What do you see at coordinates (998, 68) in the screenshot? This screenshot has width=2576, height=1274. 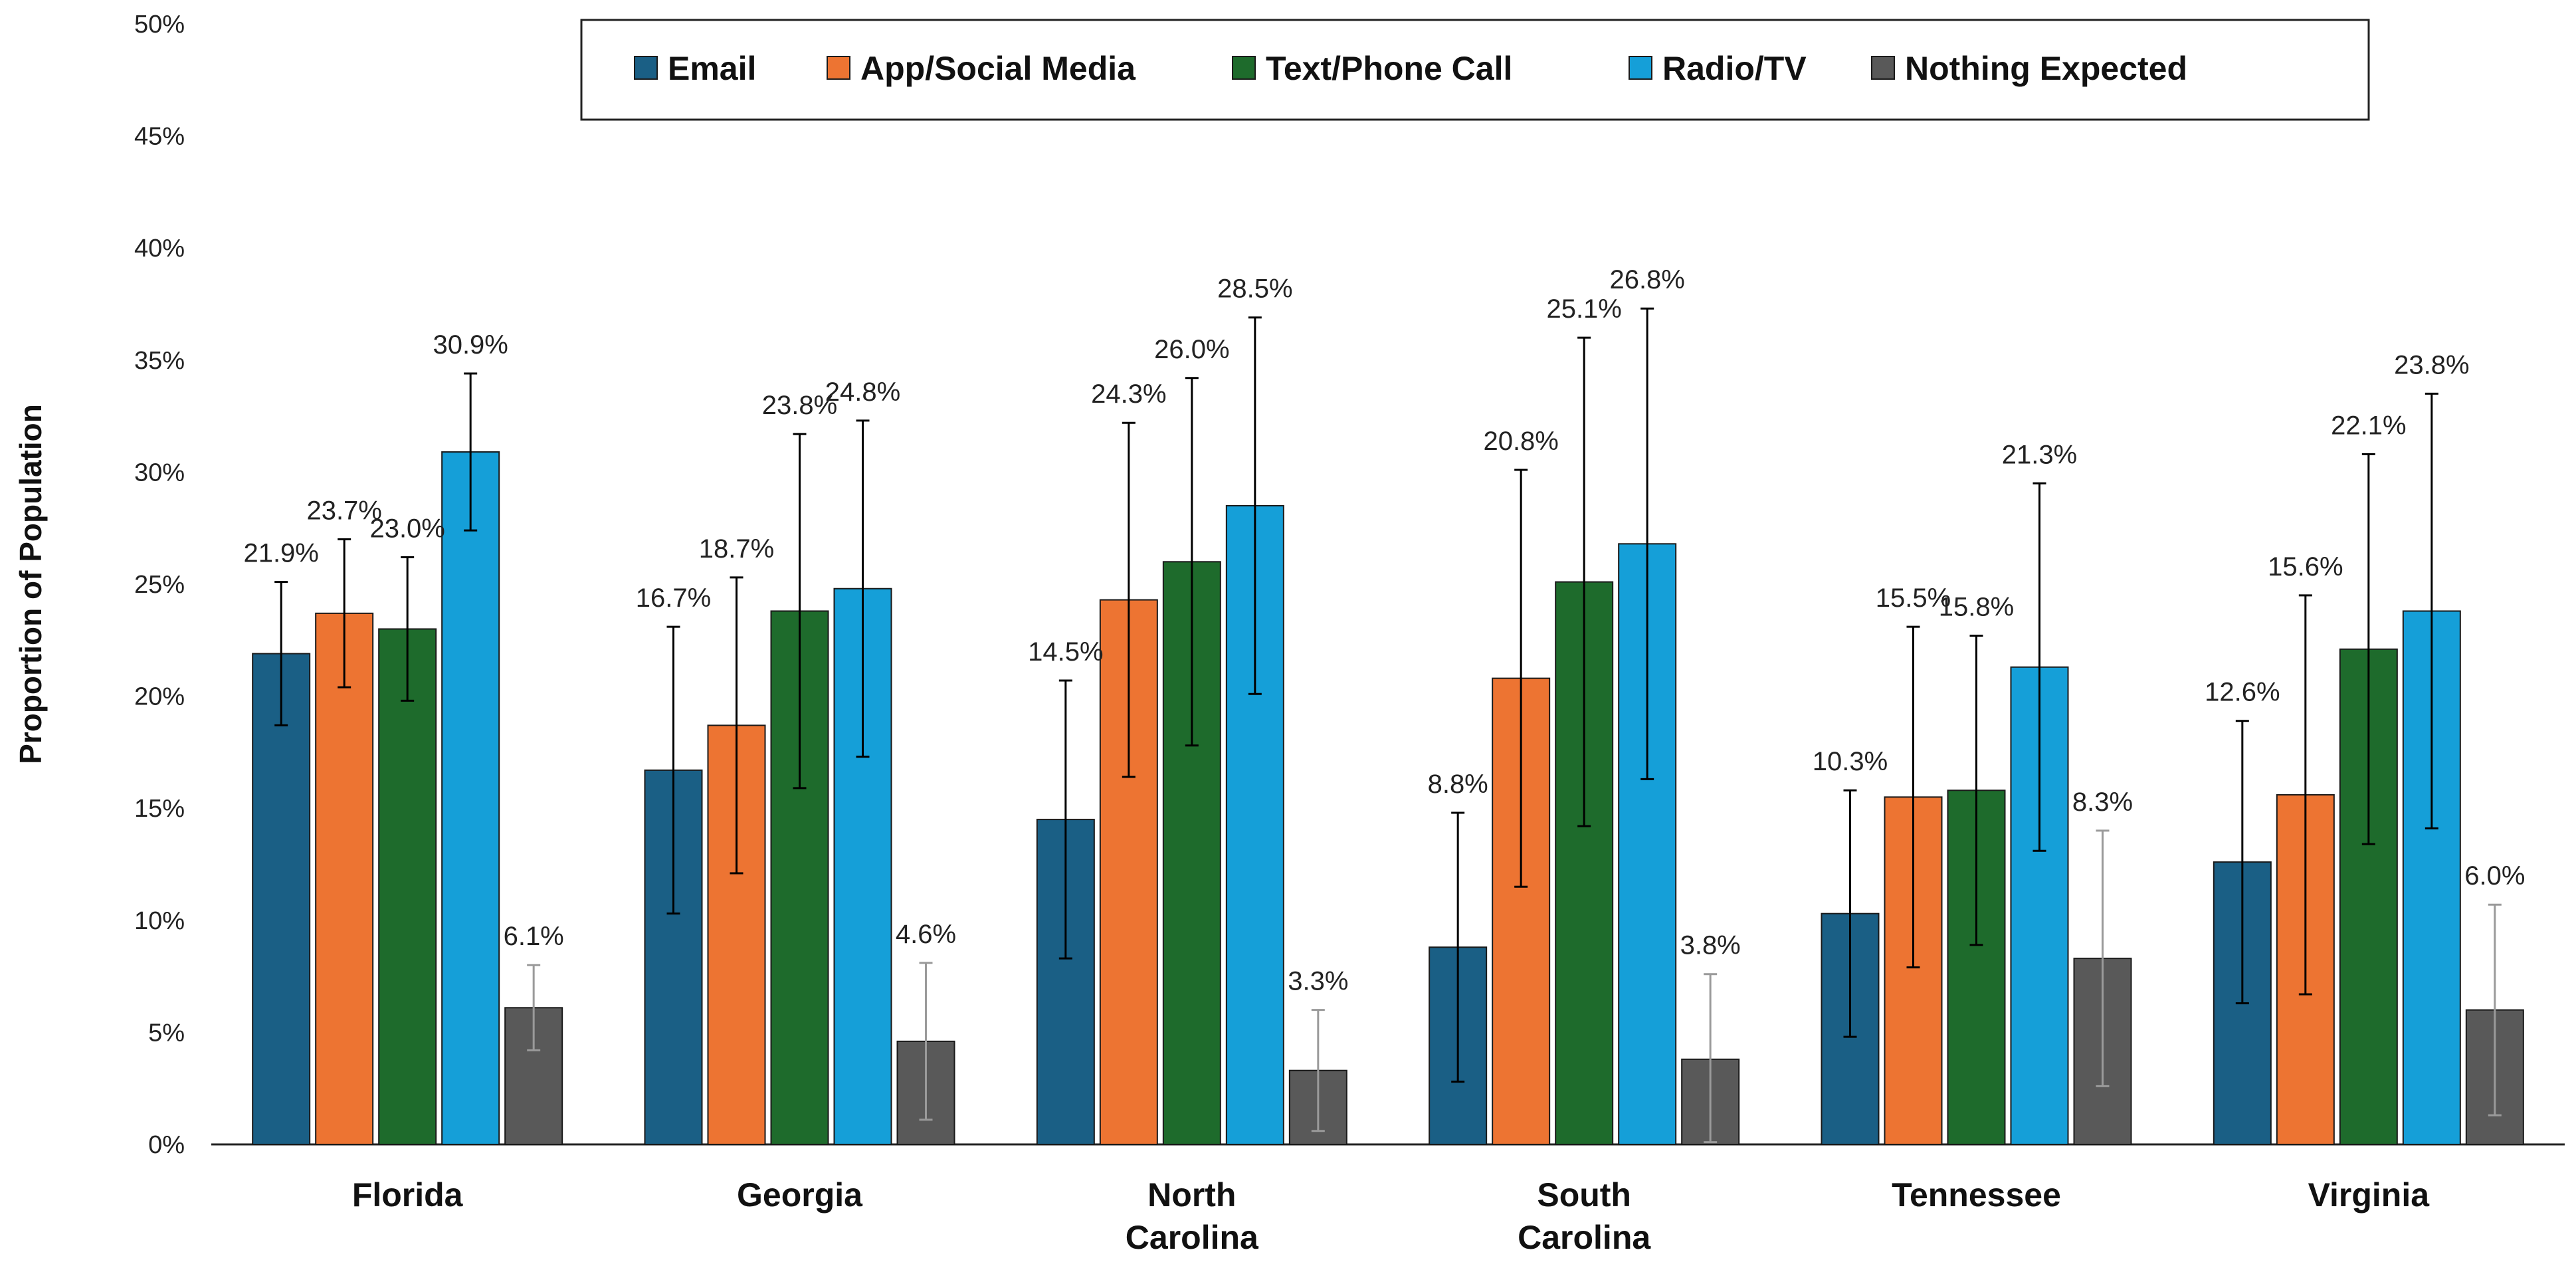 I see `legend-label: App/Social Media` at bounding box center [998, 68].